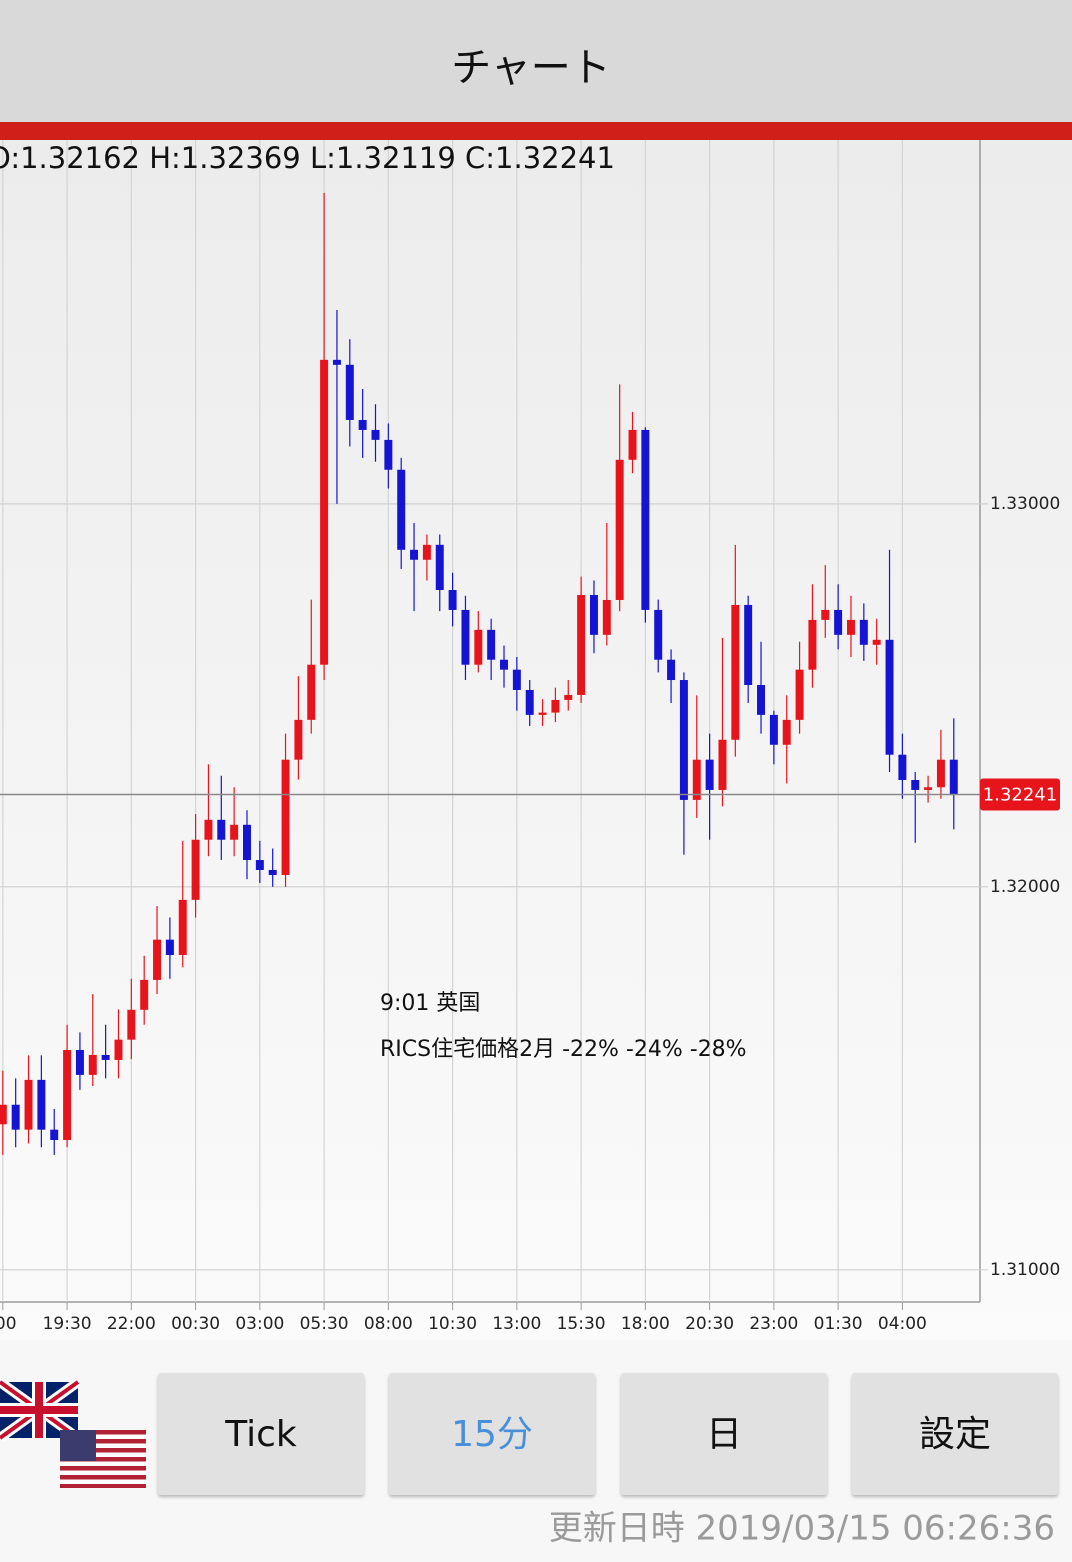 The width and height of the screenshot is (1072, 1562). Describe the element at coordinates (1025, 1270) in the screenshot. I see `y-tick-label: 1.31000` at that location.